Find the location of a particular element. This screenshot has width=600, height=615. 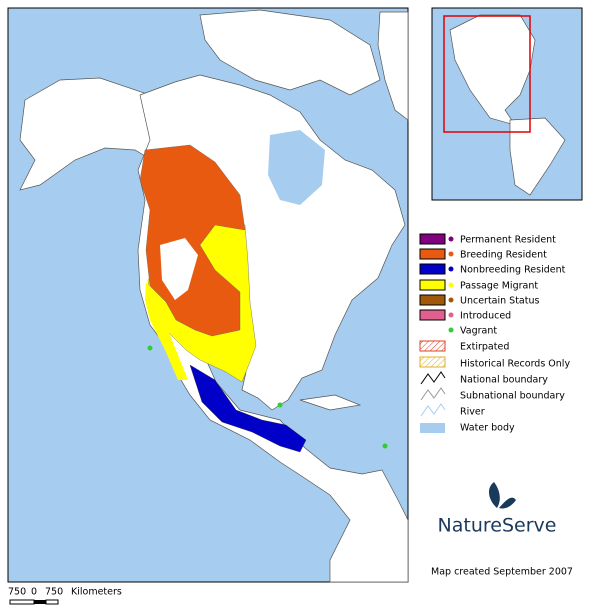

legend-label: Introduced is located at coordinates (485, 316).